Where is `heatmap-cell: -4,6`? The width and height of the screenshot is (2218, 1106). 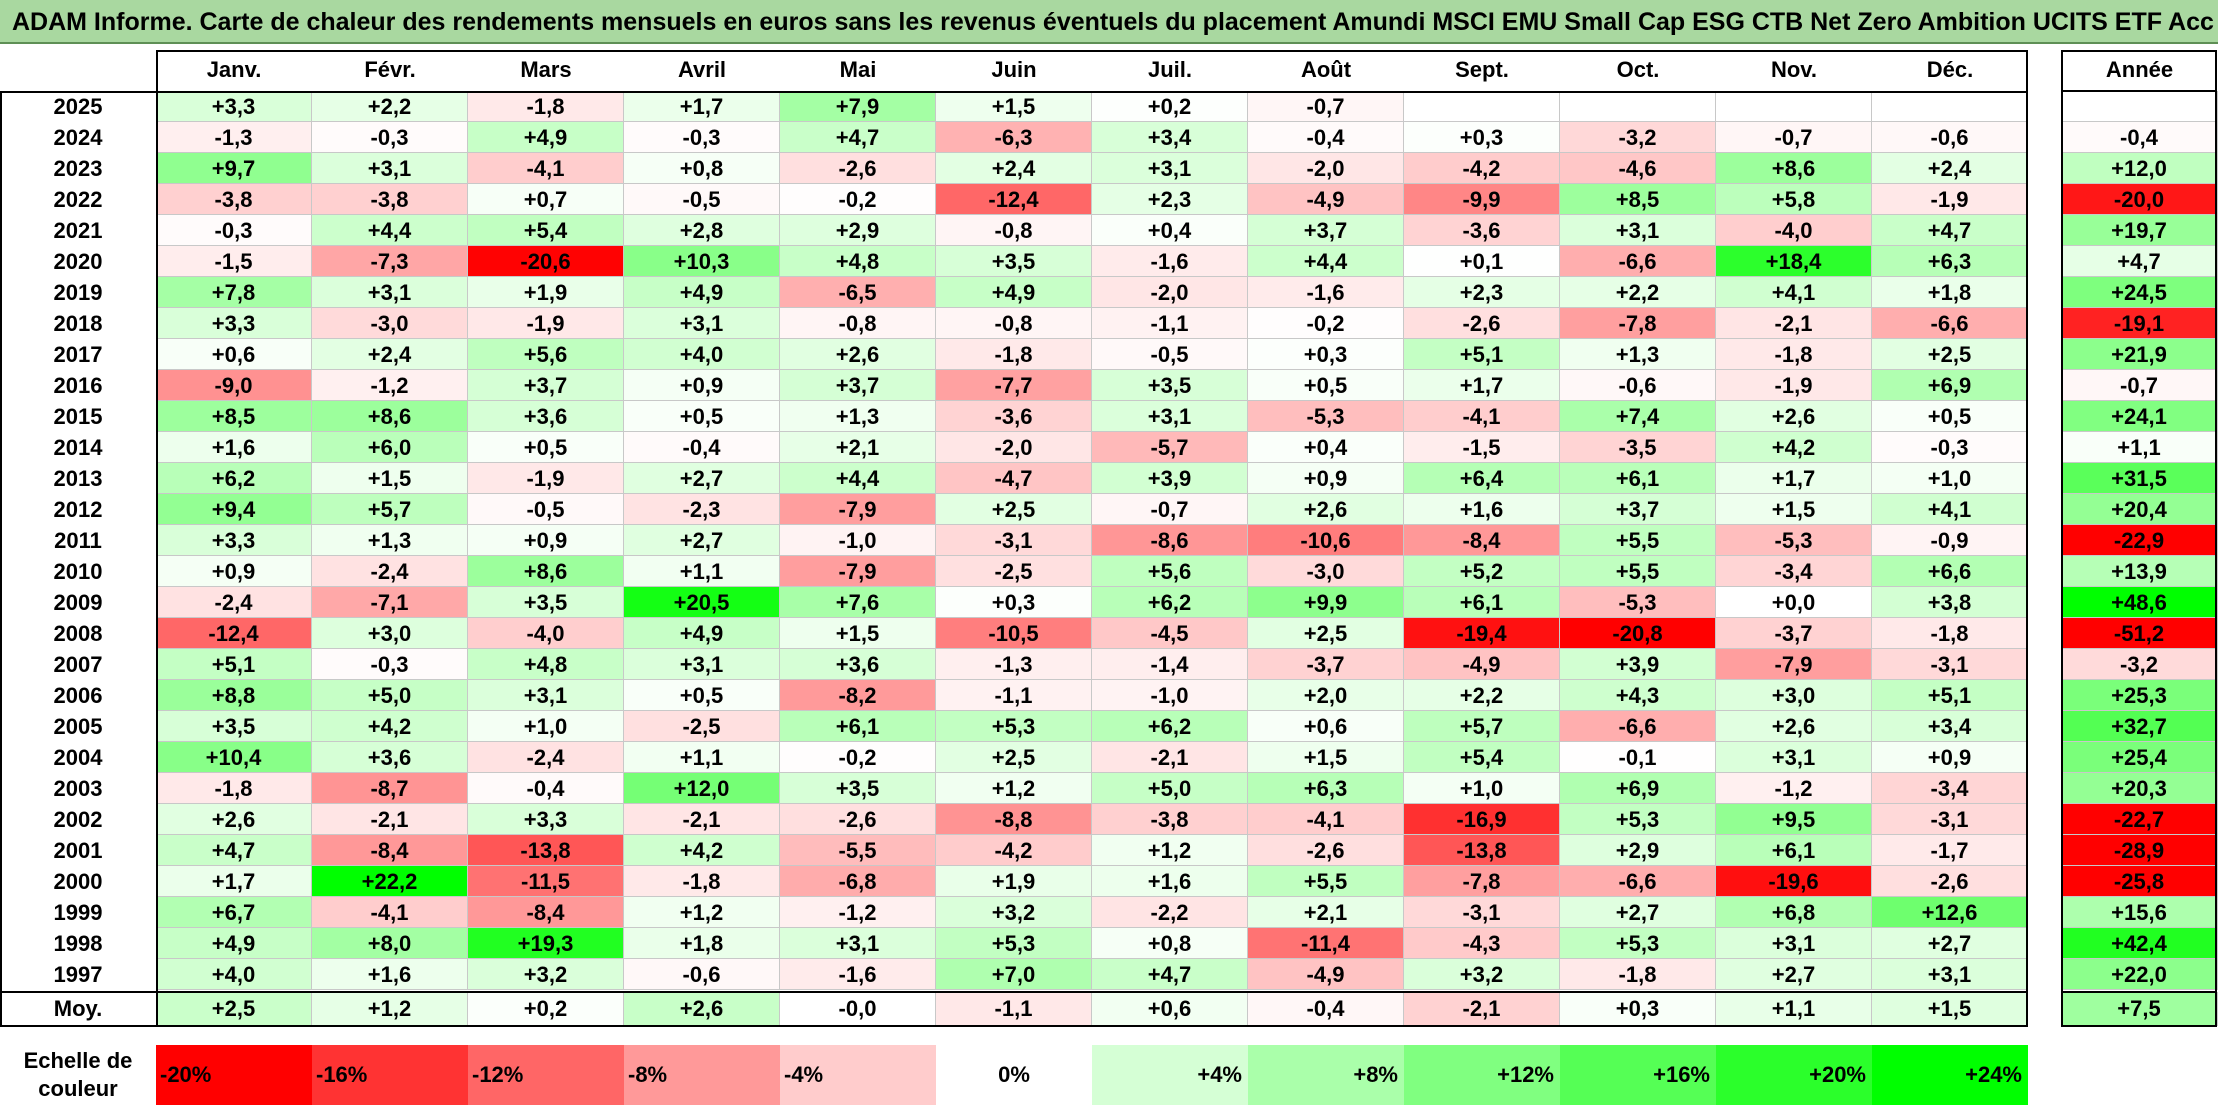 heatmap-cell: -4,6 is located at coordinates (1638, 168).